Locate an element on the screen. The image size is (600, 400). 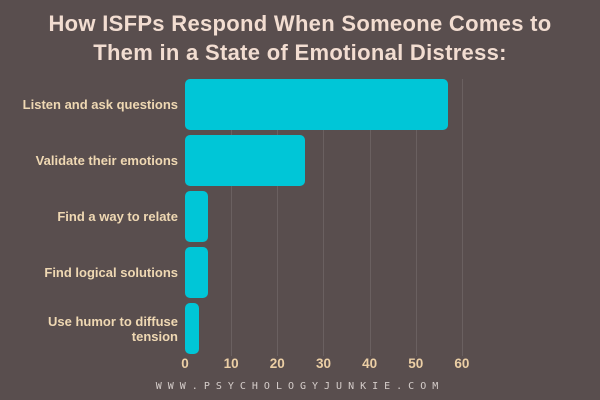
bar-find-logical-solutions is located at coordinates (197, 272).